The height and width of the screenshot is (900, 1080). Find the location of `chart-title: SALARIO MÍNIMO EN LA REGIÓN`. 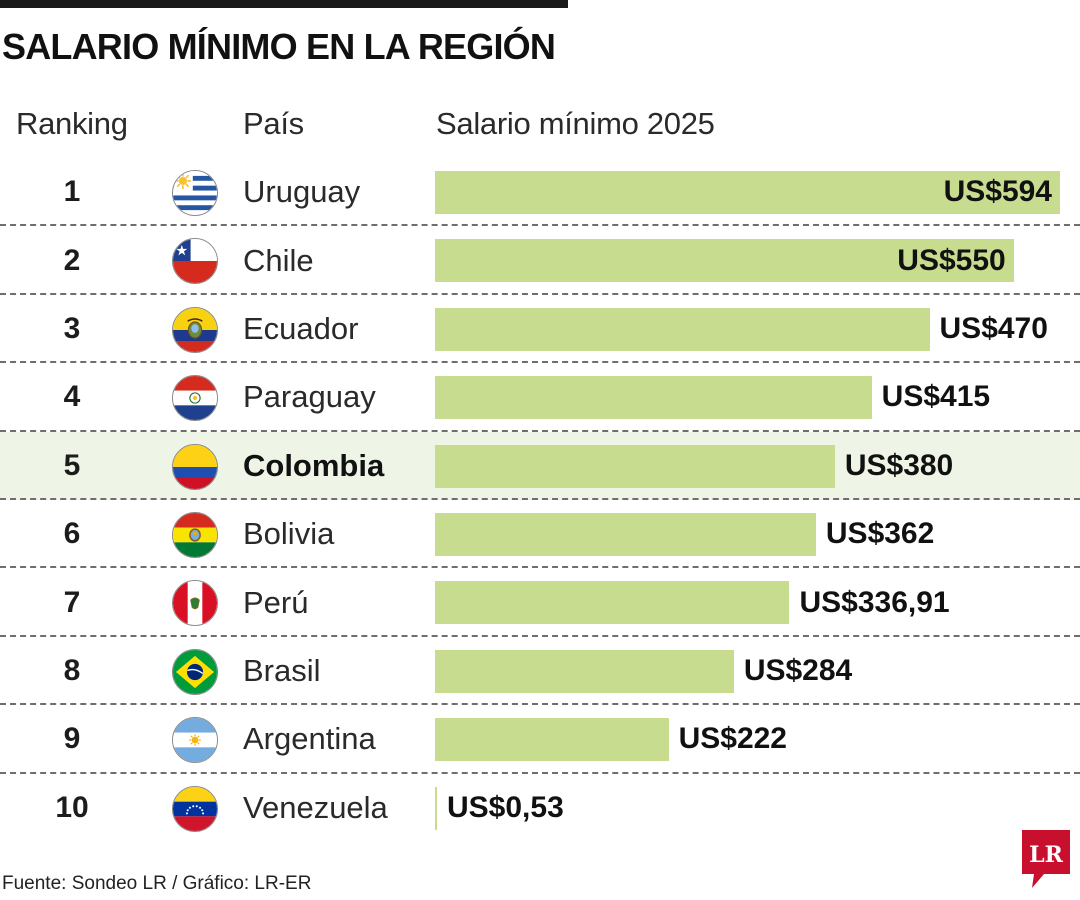

chart-title: SALARIO MÍNIMO EN LA REGIÓN is located at coordinates (279, 46).